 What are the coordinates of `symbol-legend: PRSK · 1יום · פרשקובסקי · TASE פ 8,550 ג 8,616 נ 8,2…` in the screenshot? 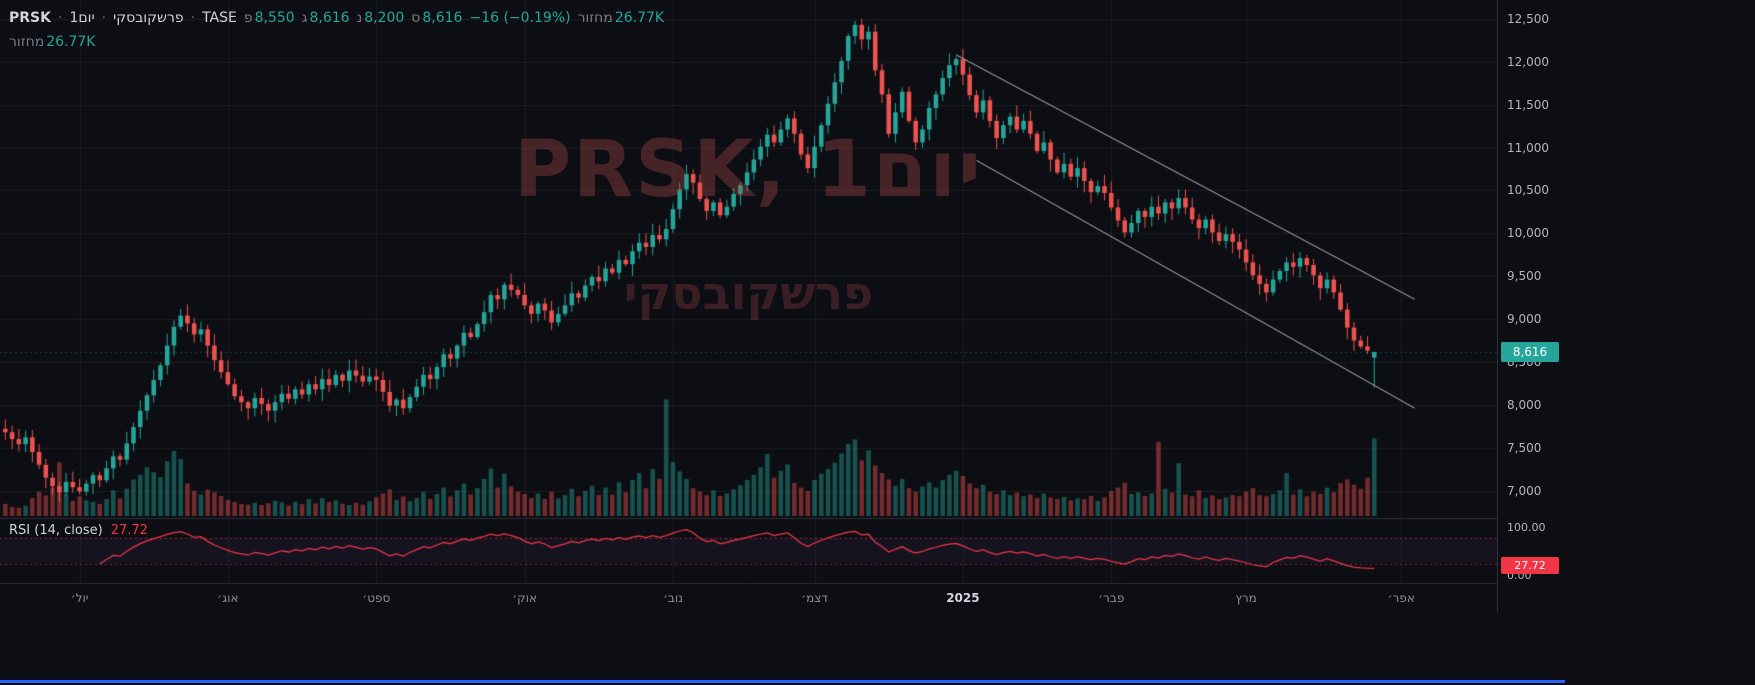 It's located at (340, 18).